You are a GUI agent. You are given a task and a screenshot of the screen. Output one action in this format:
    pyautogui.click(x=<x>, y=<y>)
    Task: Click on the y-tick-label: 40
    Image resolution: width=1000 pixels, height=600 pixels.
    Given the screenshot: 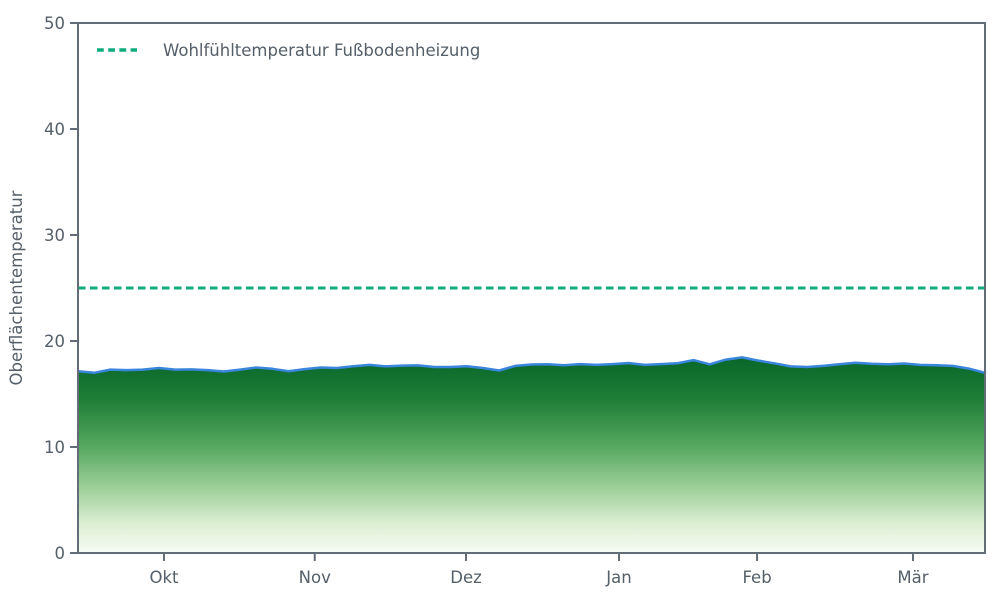 What is the action you would take?
    pyautogui.click(x=54, y=129)
    